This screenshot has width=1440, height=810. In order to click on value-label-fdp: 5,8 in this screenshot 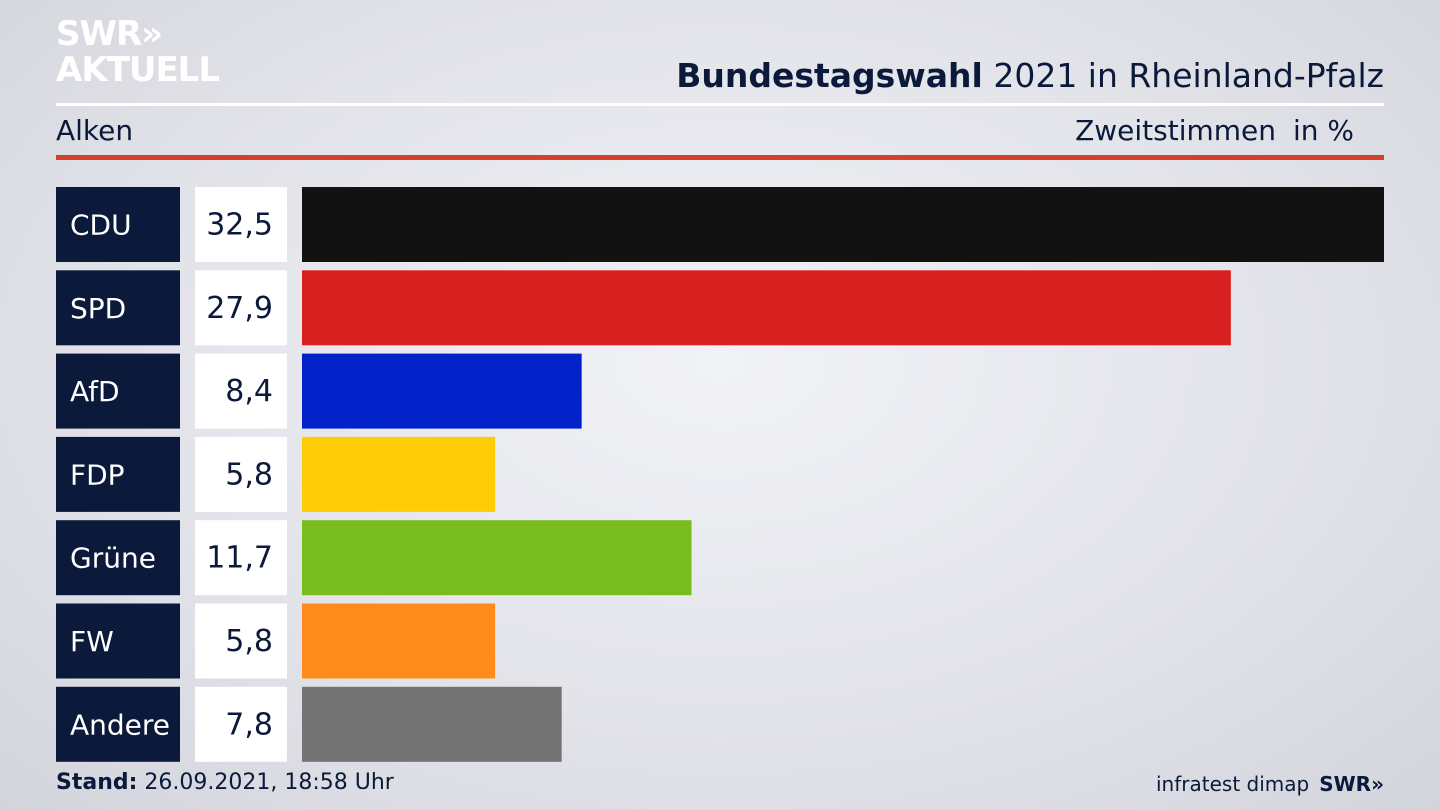, I will do `click(249, 474)`.